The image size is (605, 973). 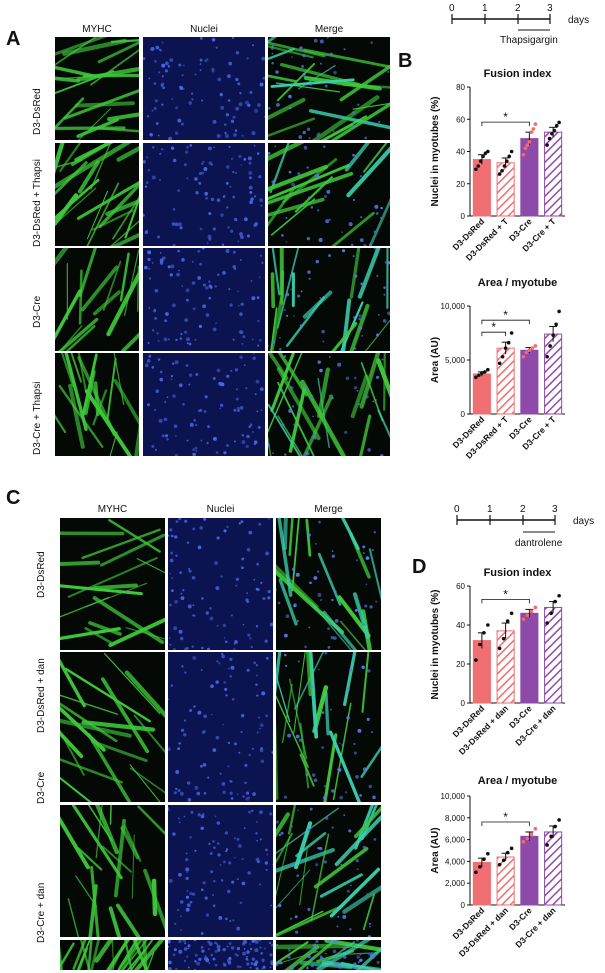 I want to click on timeline-b: 0 1 2 3 days Thapsigargin, so click(x=519, y=24).